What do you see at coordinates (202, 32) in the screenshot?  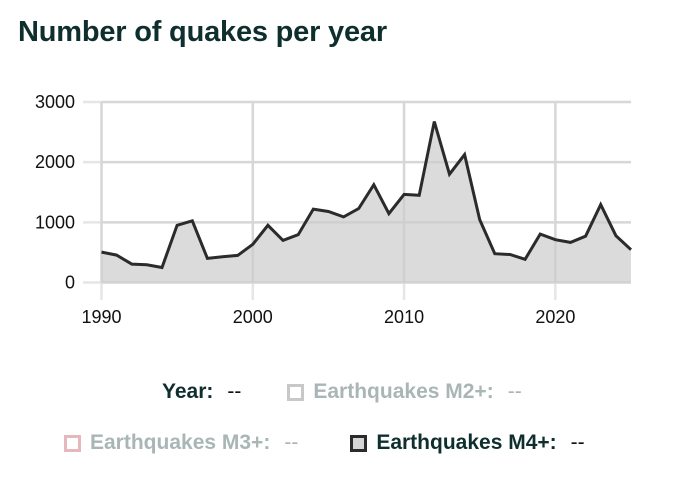 I see `chart-title: Number of quakes per year` at bounding box center [202, 32].